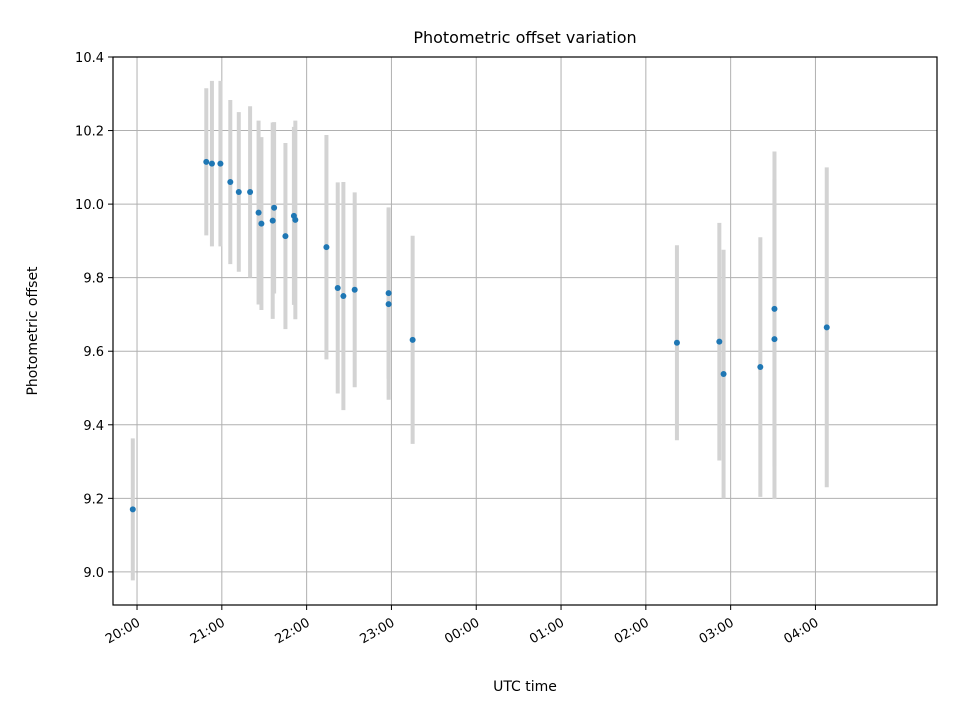 The image size is (960, 720). Describe the element at coordinates (93, 426) in the screenshot. I see `y-tick-label: 9.4` at that location.